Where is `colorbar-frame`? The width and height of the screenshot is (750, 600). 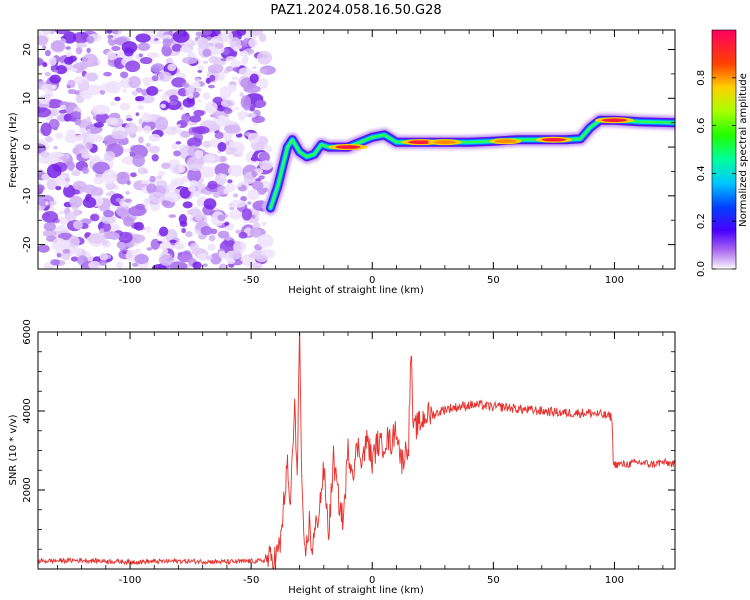 colorbar-frame is located at coordinates (724, 149).